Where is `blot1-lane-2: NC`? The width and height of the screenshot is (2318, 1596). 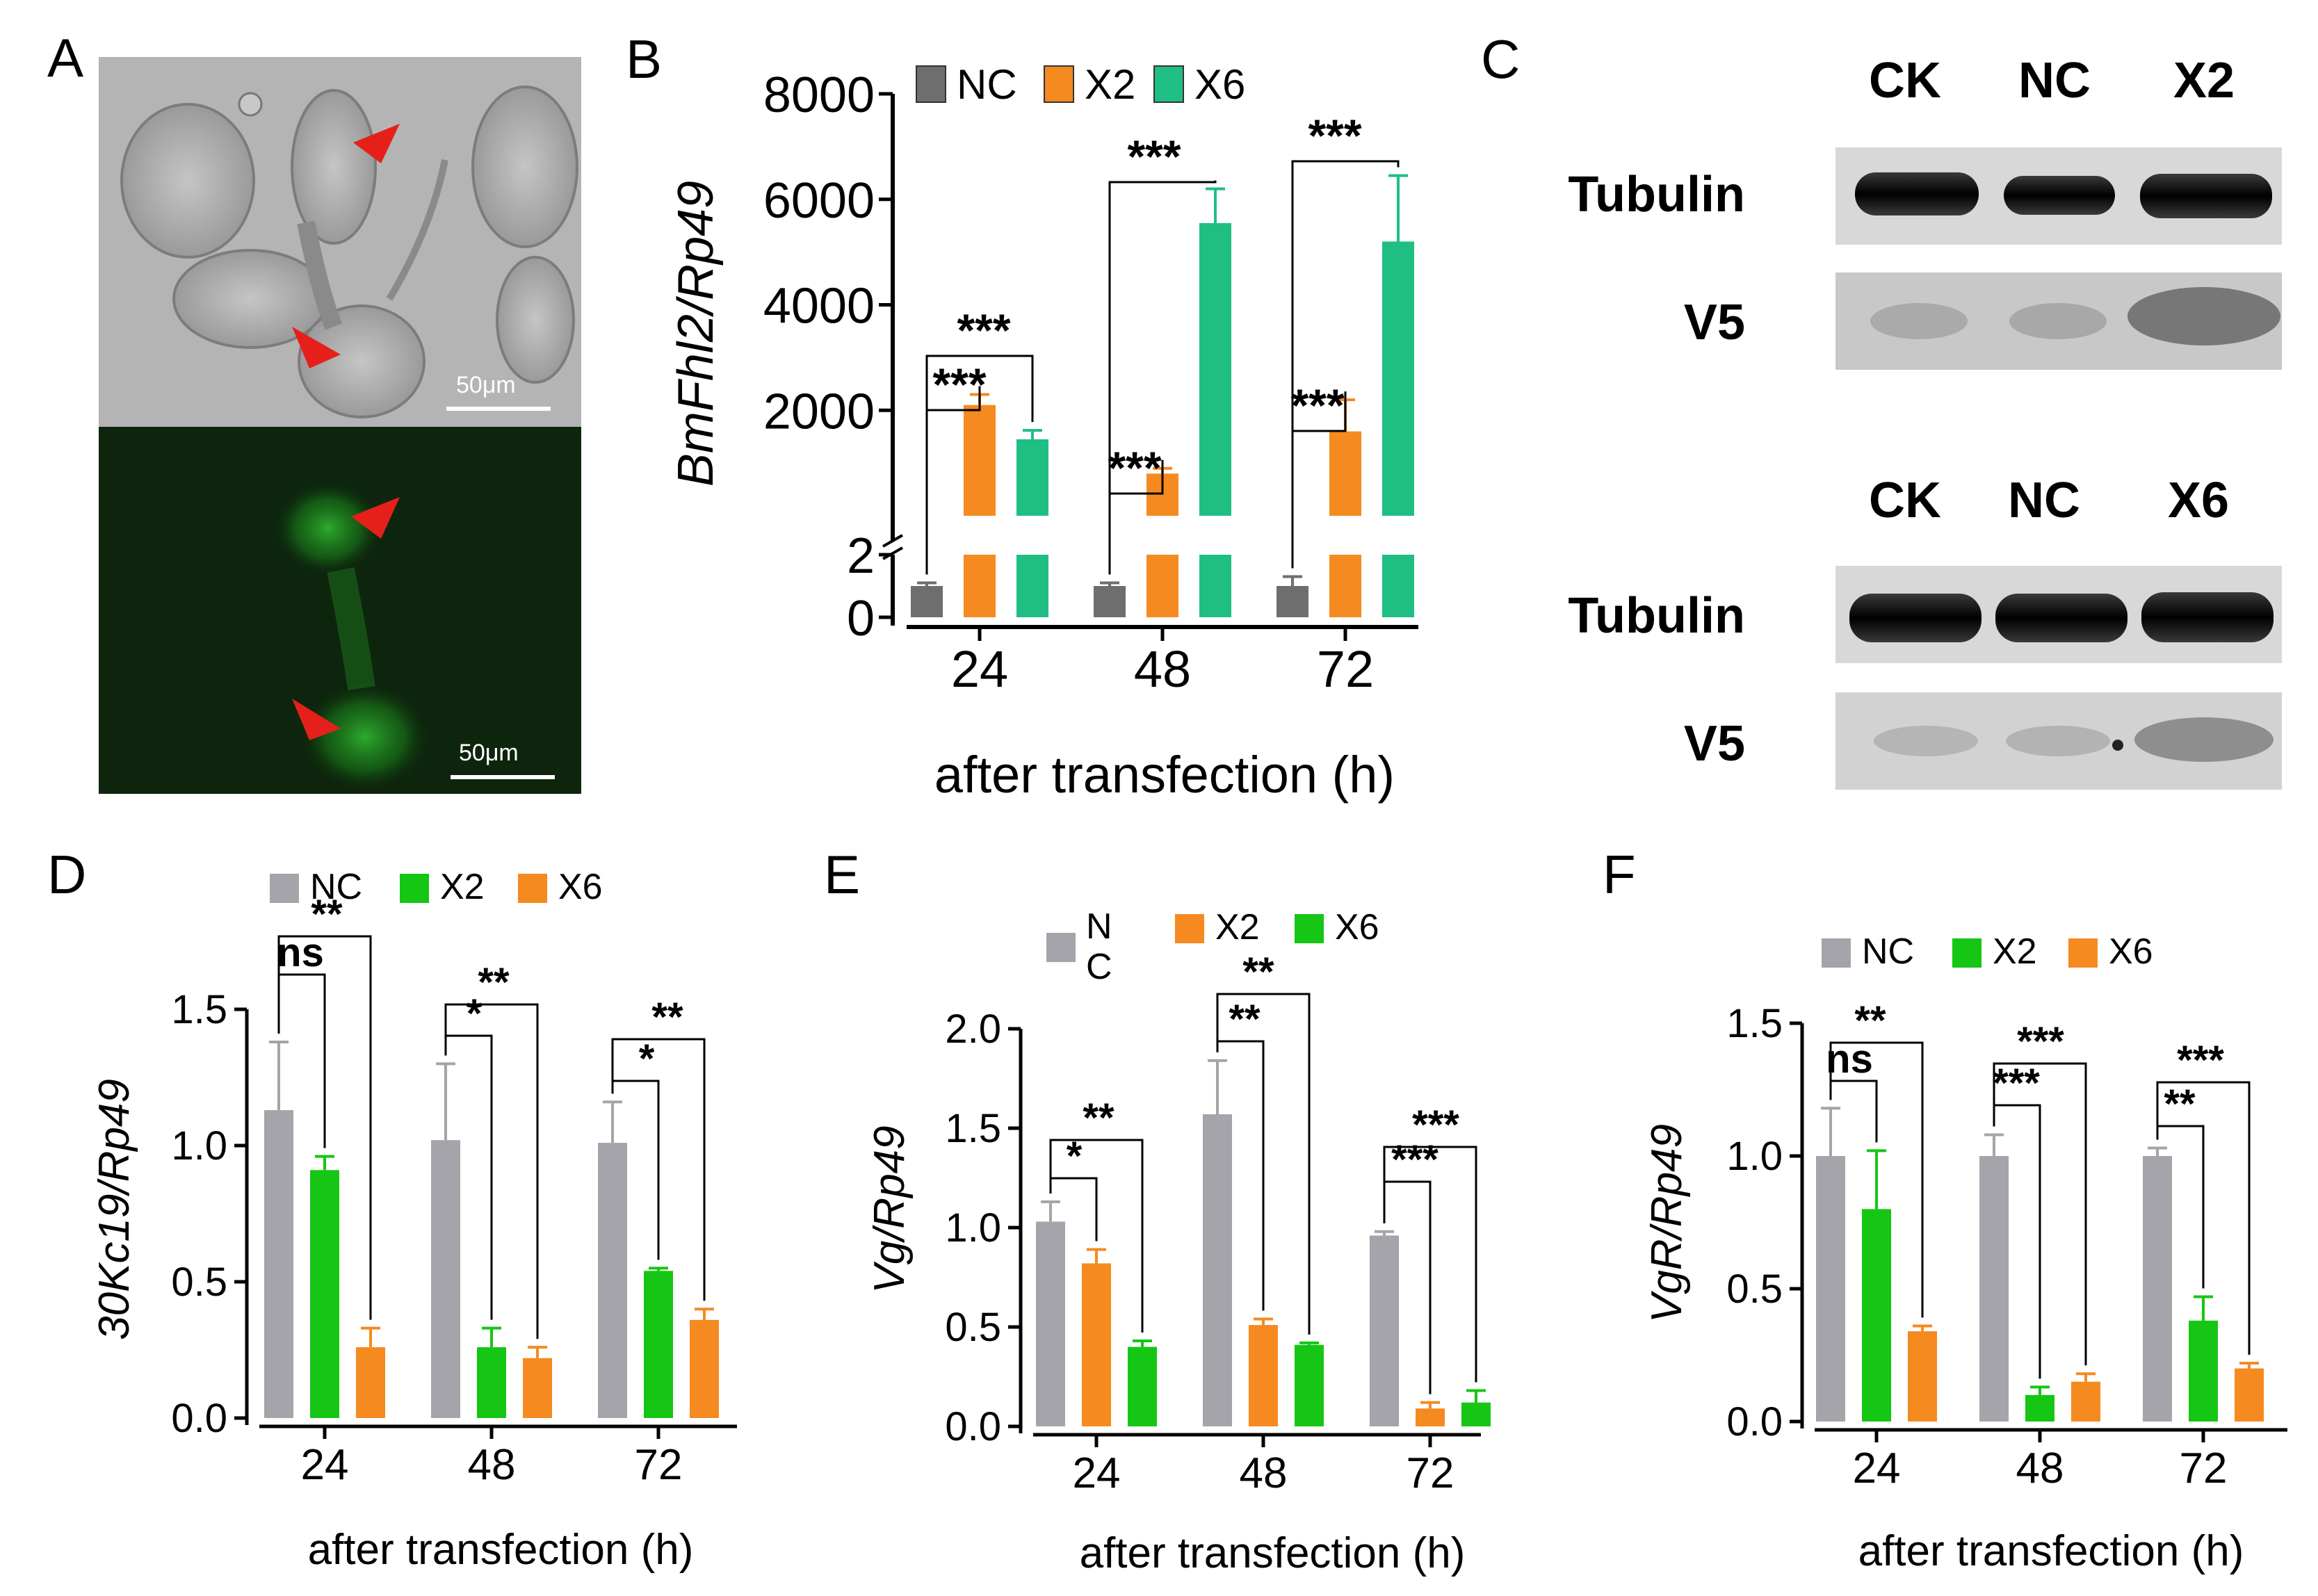 blot1-lane-2: NC is located at coordinates (2054, 80).